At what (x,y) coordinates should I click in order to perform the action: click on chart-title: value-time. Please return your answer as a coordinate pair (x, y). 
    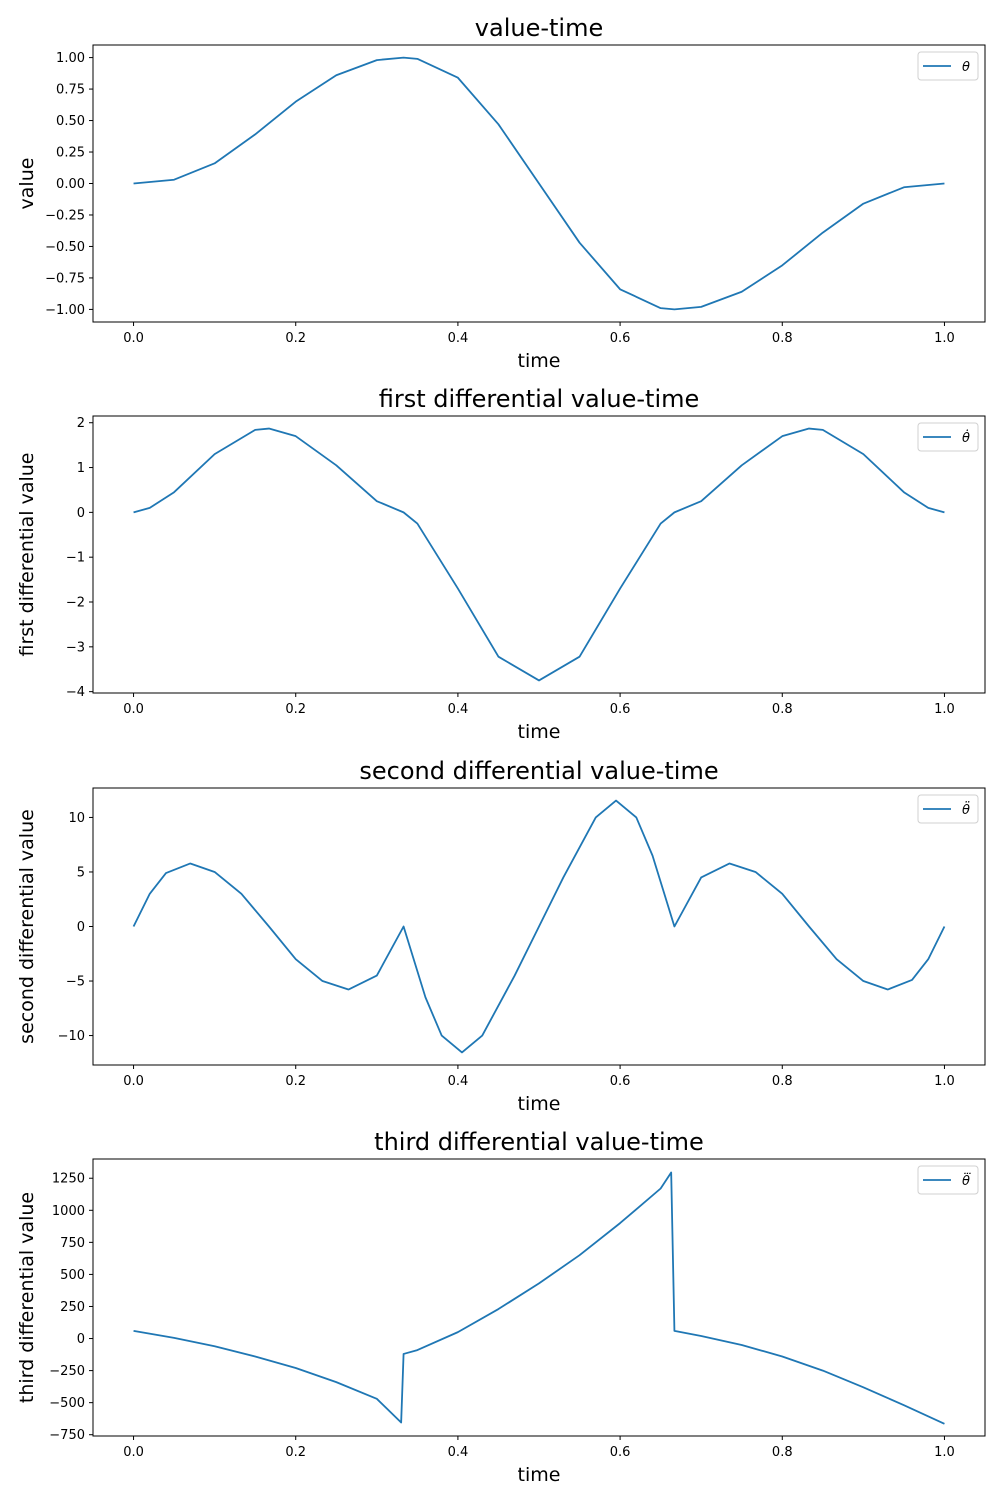
    Looking at the image, I should click on (539, 28).